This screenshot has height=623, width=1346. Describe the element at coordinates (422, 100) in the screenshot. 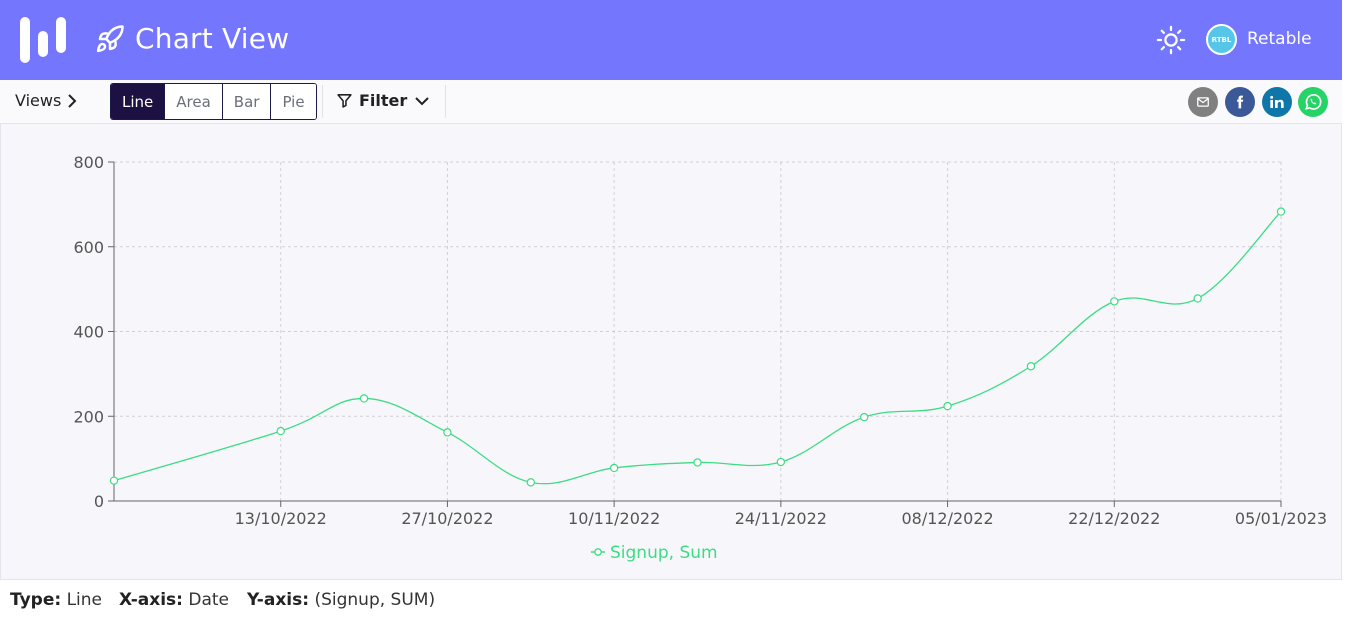

I see `chevron-down-icon` at that location.